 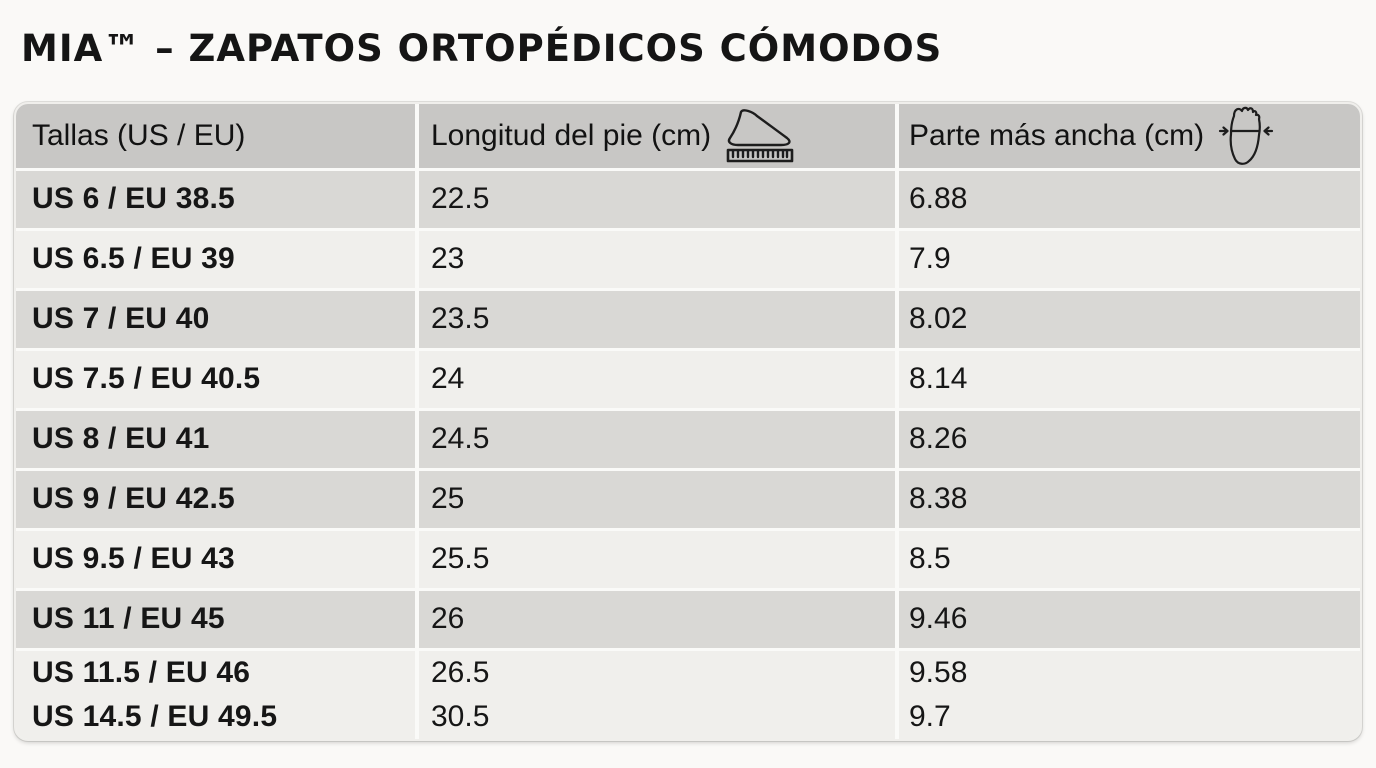 What do you see at coordinates (761, 136) in the screenshot?
I see `foot-length-ruler-icon` at bounding box center [761, 136].